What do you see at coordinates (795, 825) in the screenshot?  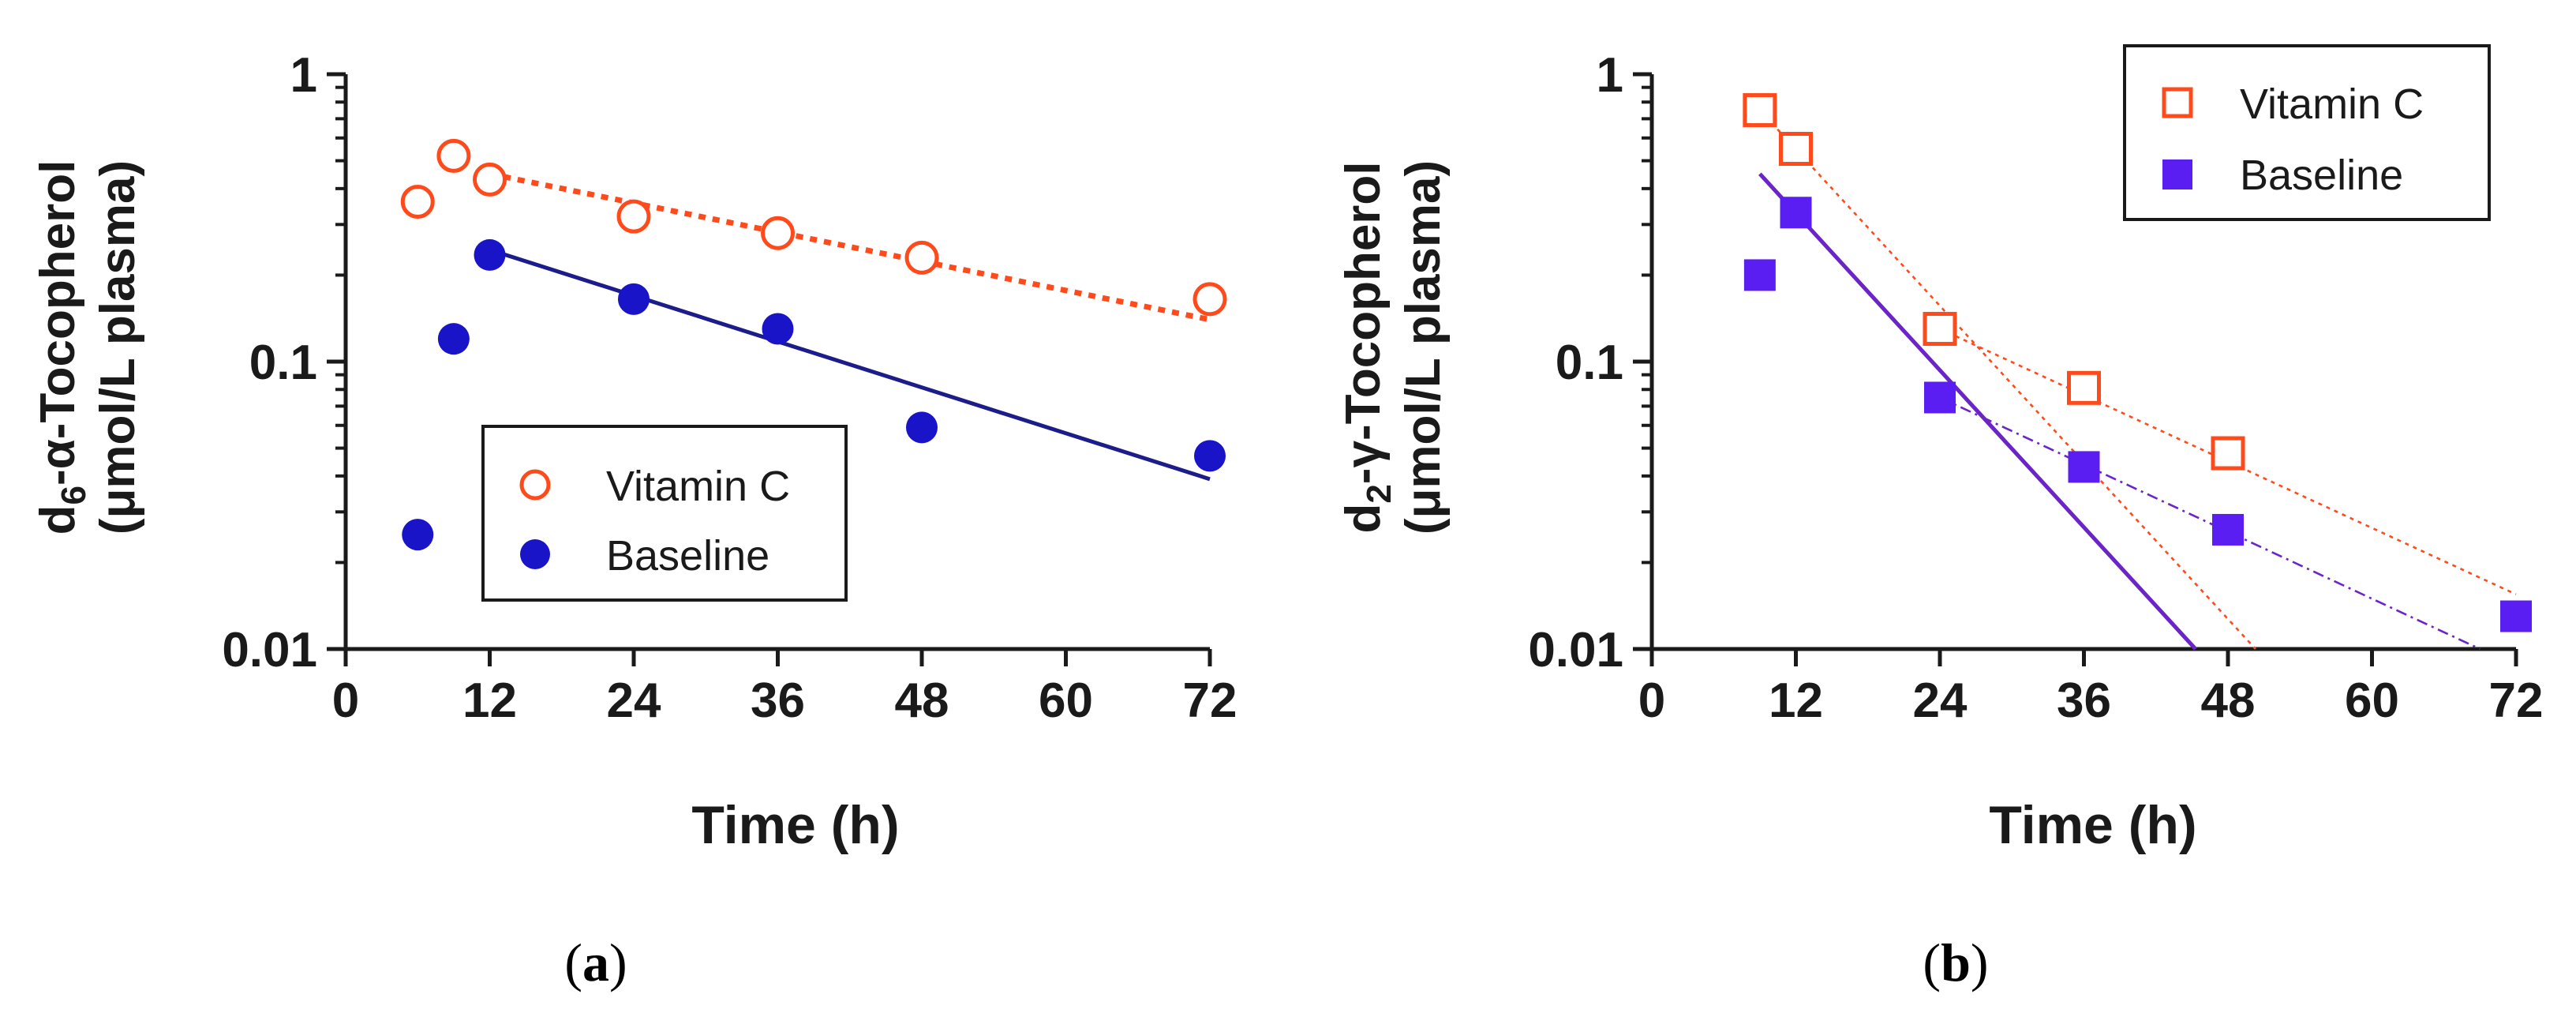 I see `panel-a-x-axis-title: Time (h)` at bounding box center [795, 825].